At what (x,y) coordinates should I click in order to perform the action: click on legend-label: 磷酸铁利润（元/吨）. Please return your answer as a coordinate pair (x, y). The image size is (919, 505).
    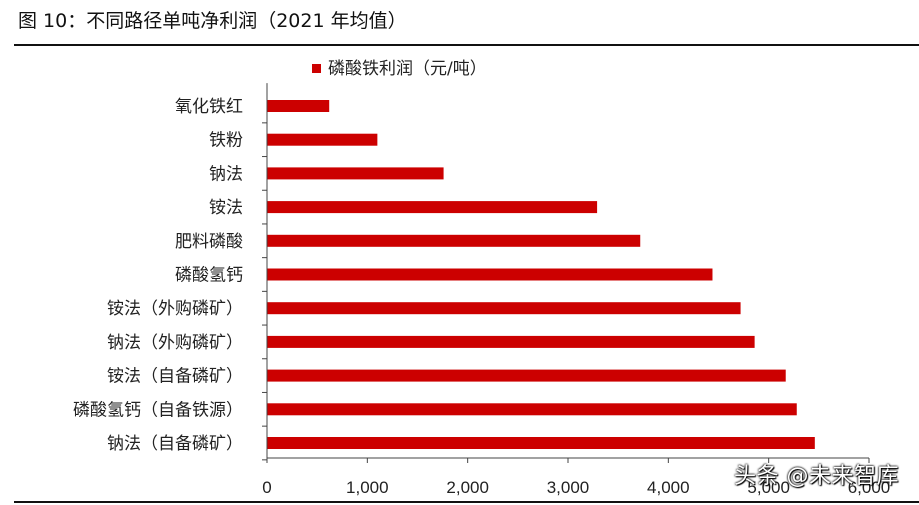
    Looking at the image, I should click on (407, 69).